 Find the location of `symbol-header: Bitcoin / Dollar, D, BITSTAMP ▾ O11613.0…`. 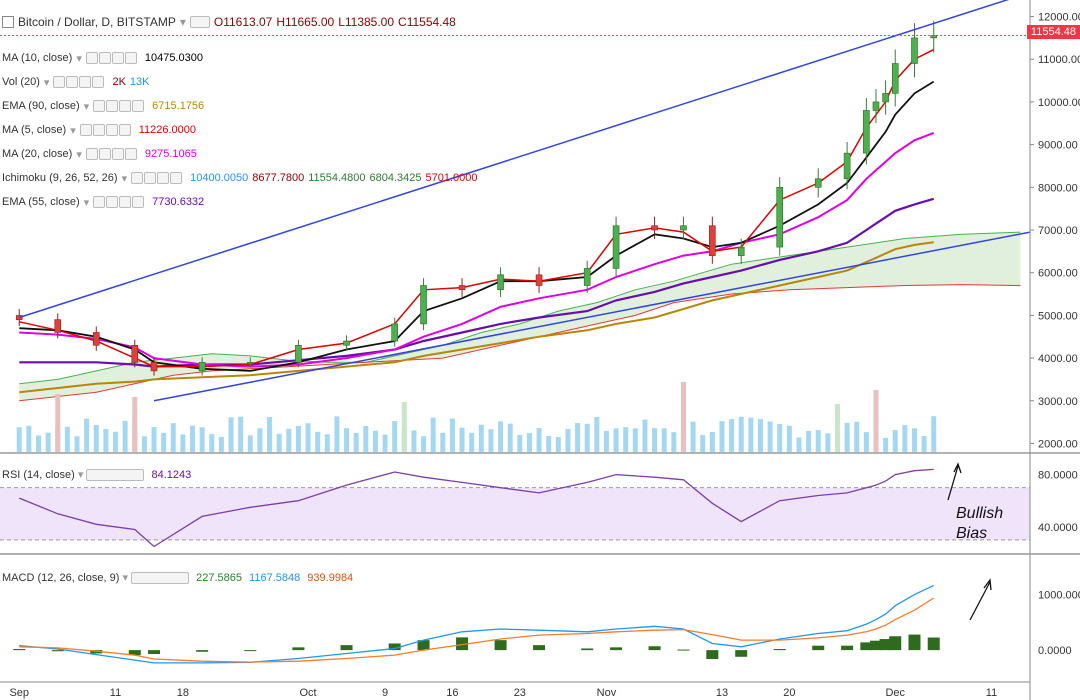

symbol-header: Bitcoin / Dollar, D, BITSTAMP ▾ O11613.0… is located at coordinates (229, 22).